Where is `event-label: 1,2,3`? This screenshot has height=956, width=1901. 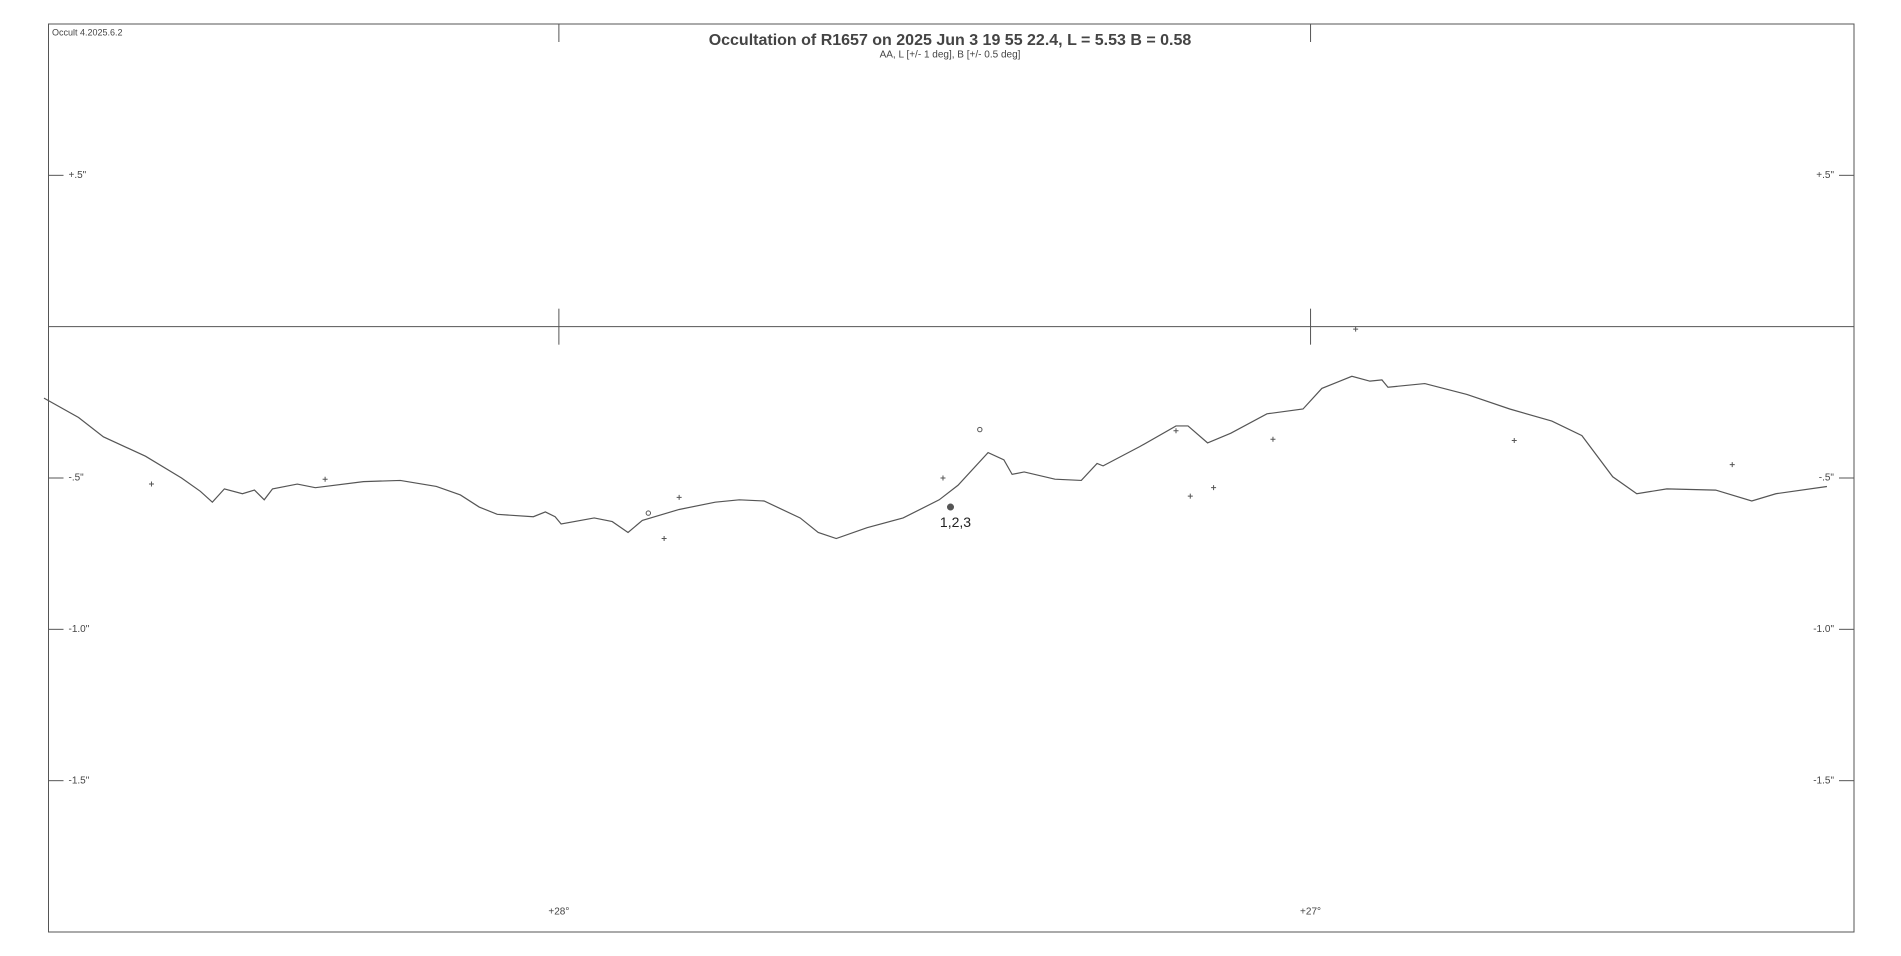
event-label: 1,2,3 is located at coordinates (955, 522).